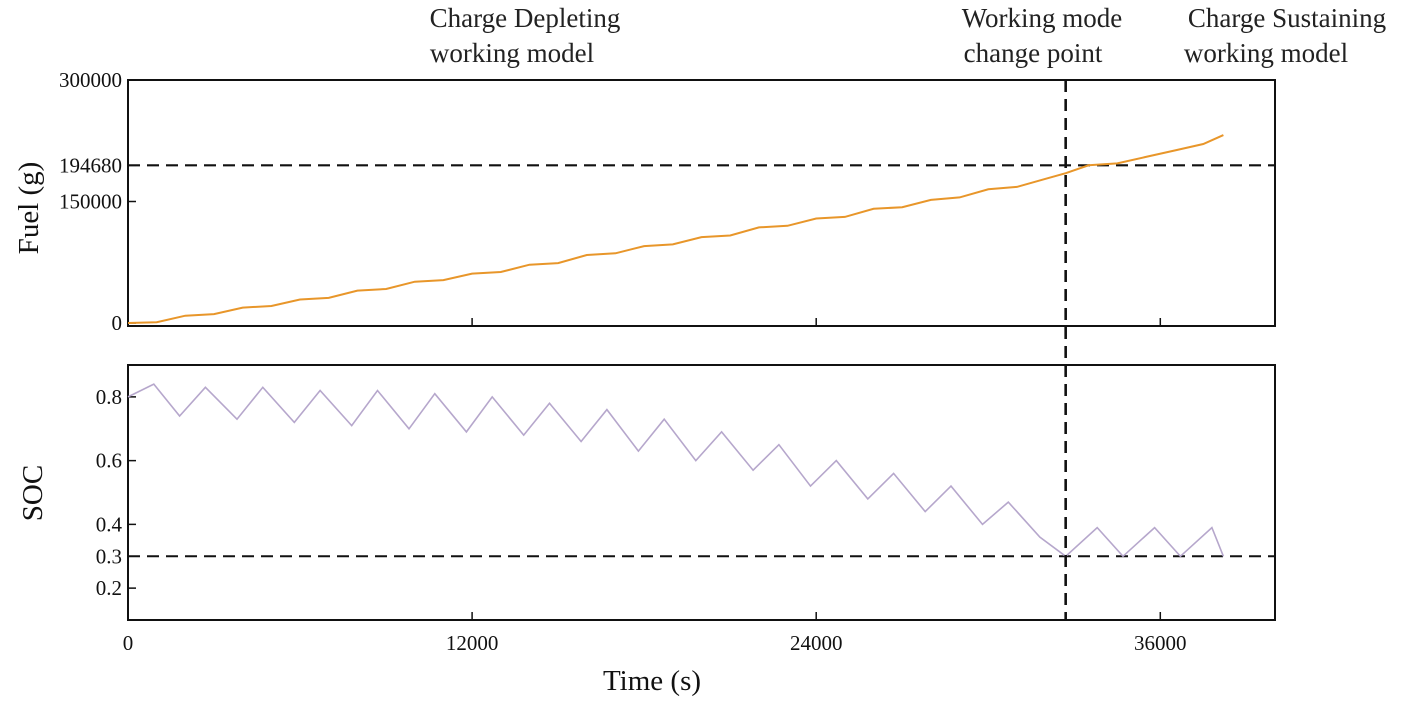  What do you see at coordinates (1033, 53) in the screenshot?
I see `wm-annotation-line2: change point` at bounding box center [1033, 53].